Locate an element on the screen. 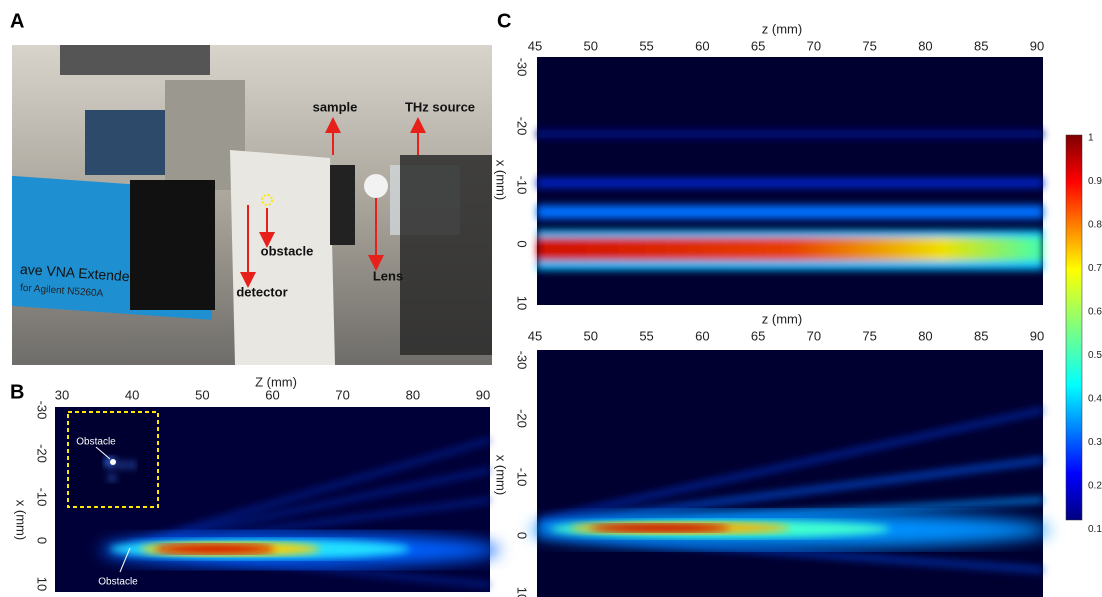  annotation: THz source is located at coordinates (440, 106).